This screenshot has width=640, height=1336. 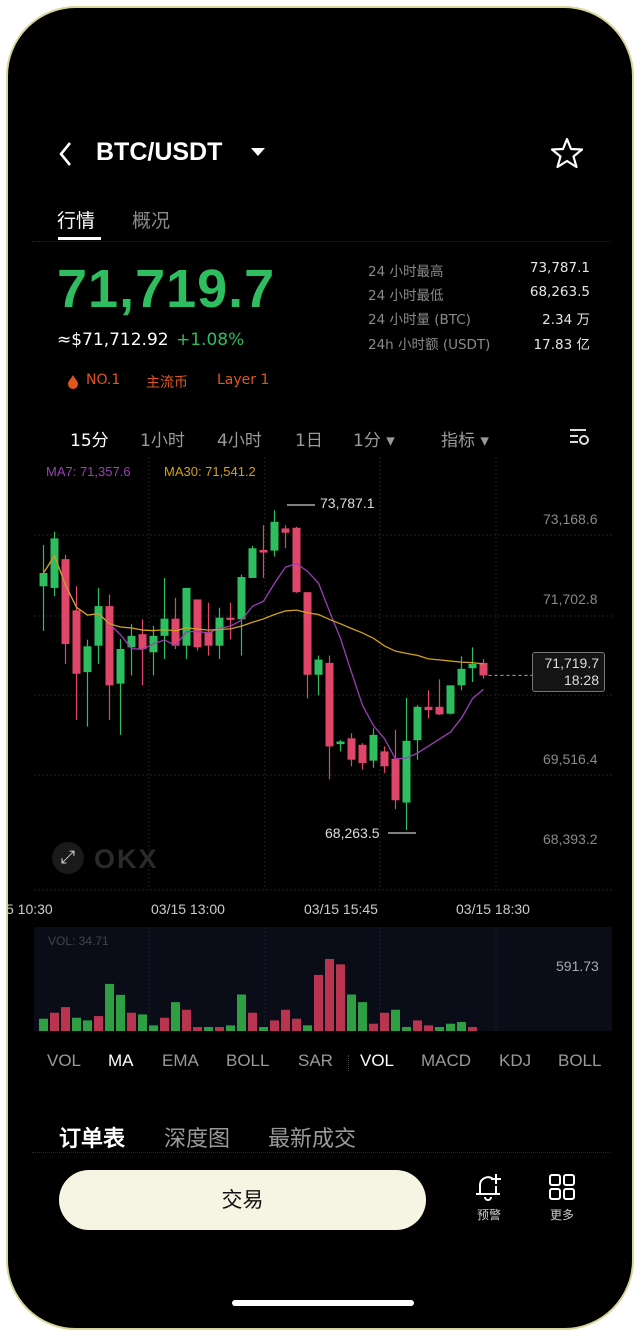 I want to click on indicator-macd: MACD, so click(x=446, y=1060).